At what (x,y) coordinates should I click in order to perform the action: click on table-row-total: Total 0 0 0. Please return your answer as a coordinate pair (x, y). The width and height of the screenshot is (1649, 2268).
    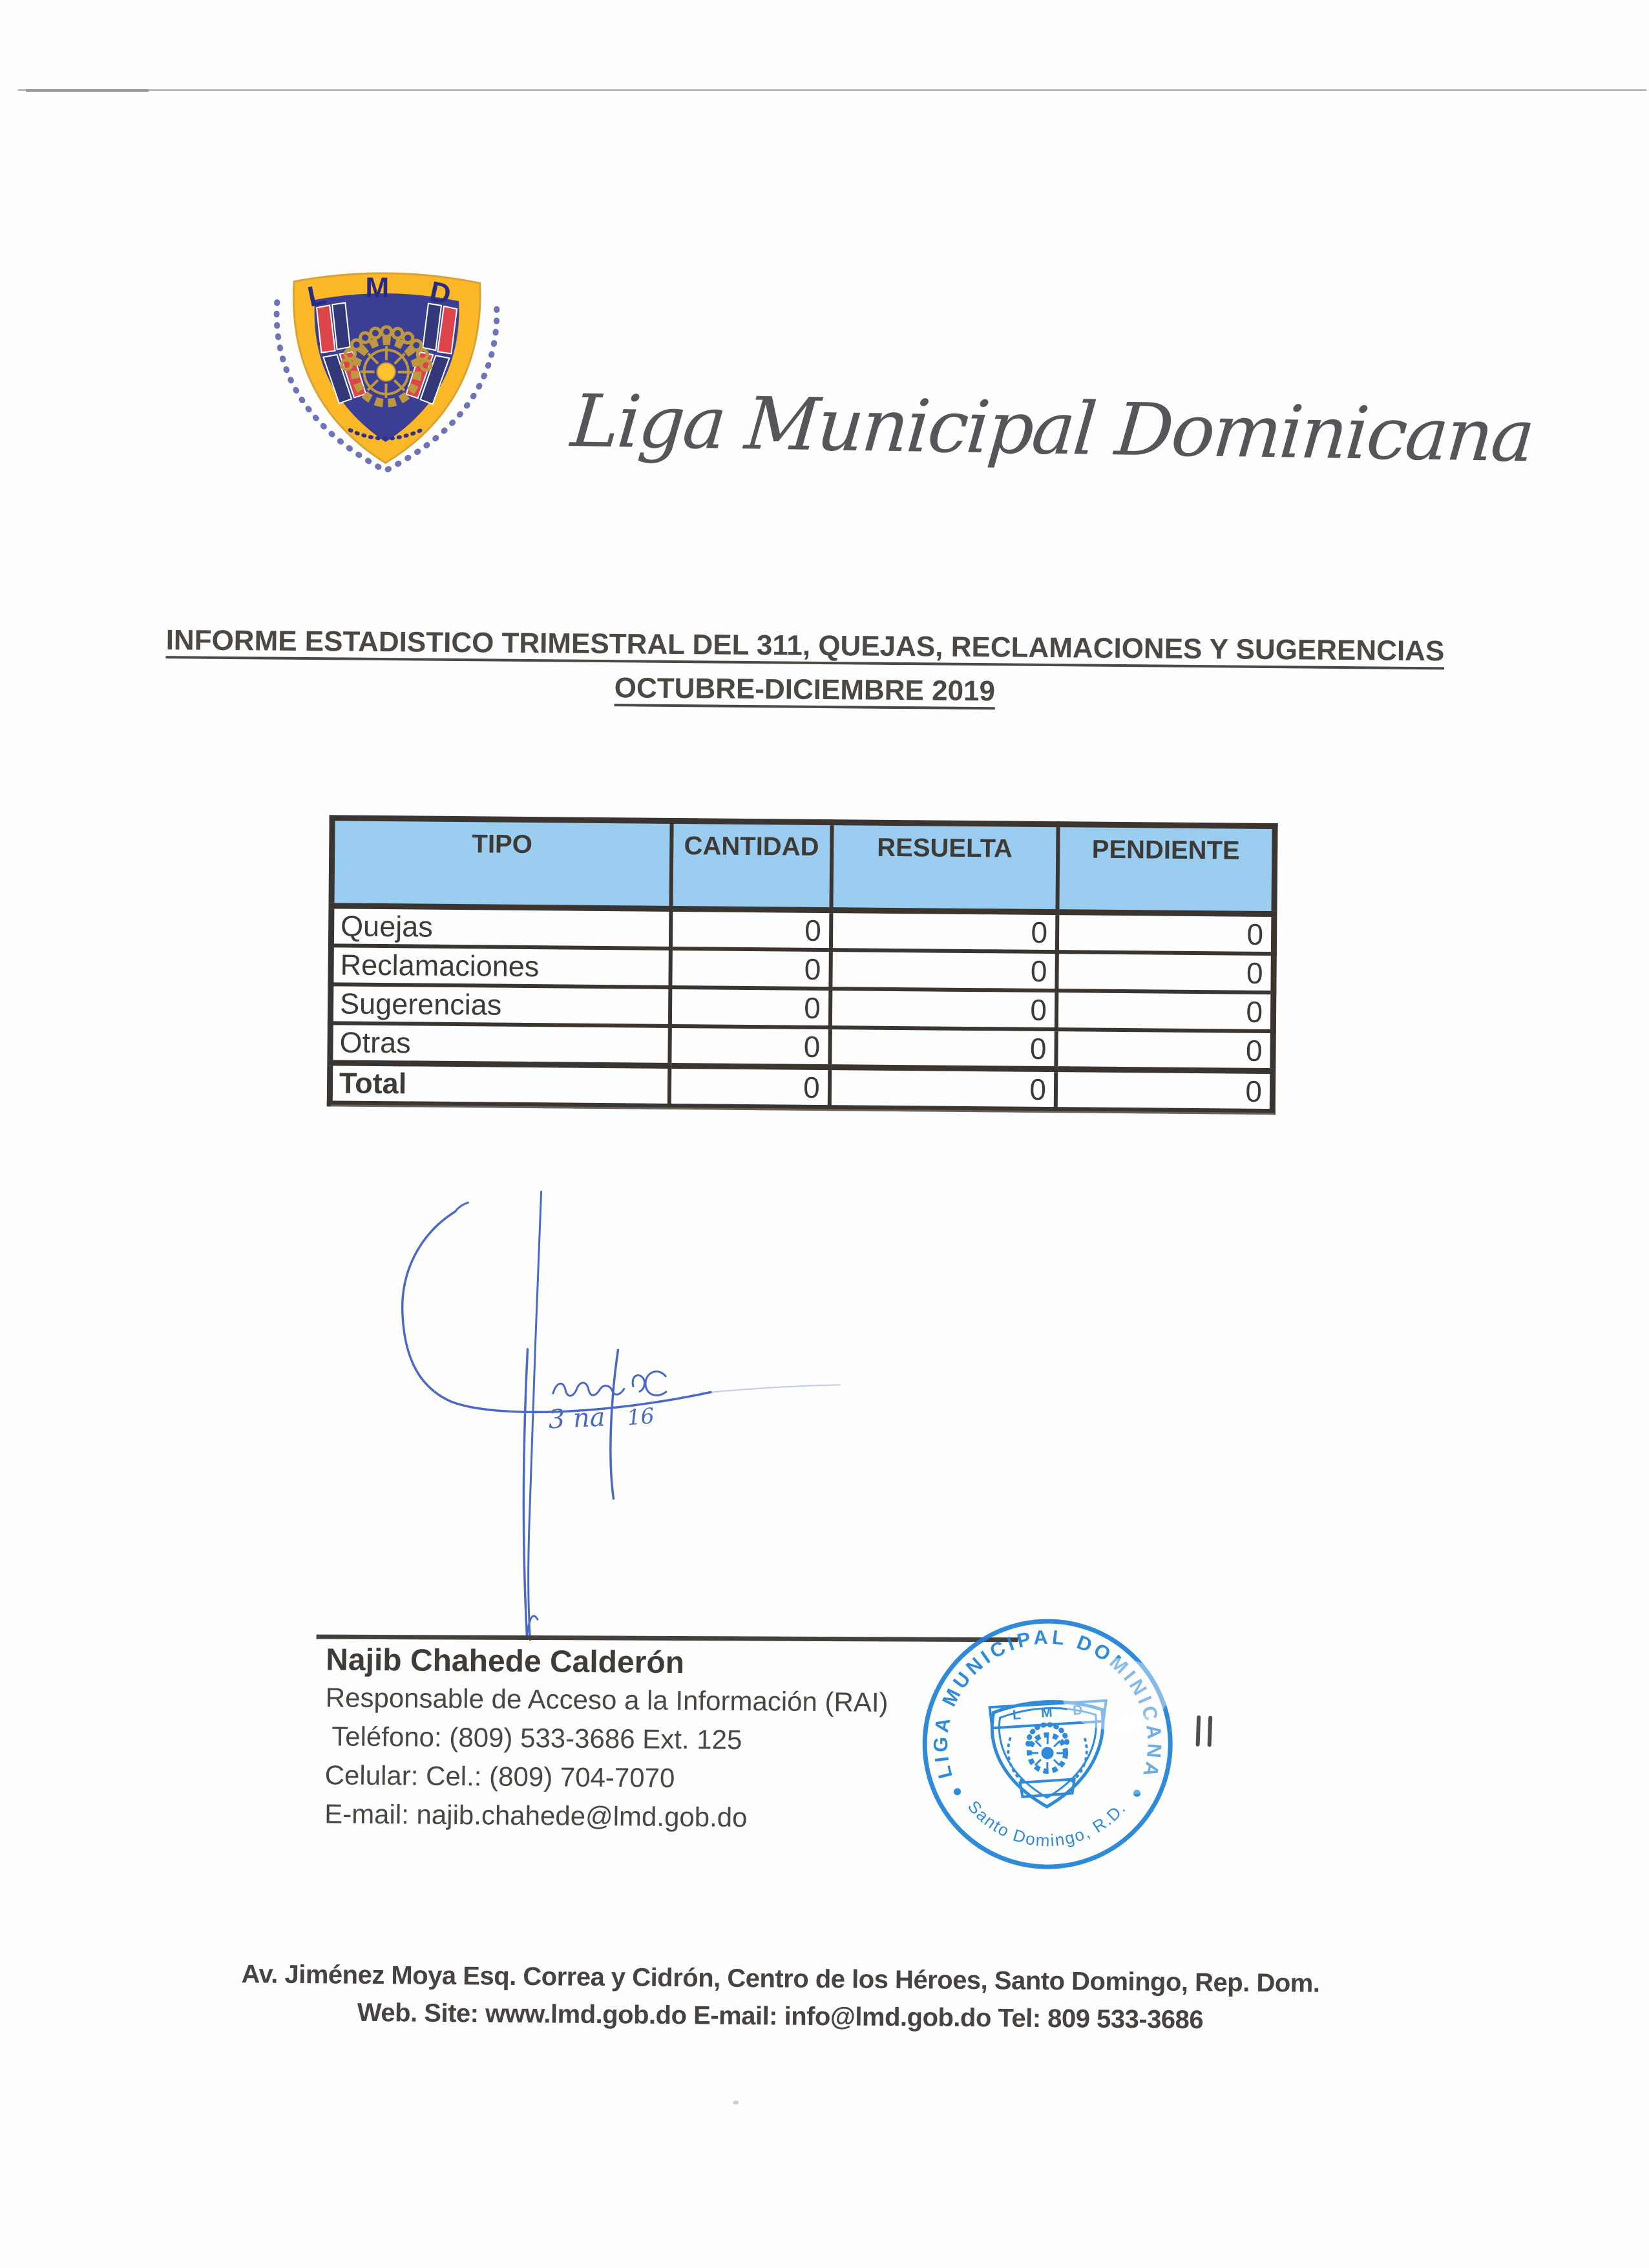
    Looking at the image, I should click on (802, 1087).